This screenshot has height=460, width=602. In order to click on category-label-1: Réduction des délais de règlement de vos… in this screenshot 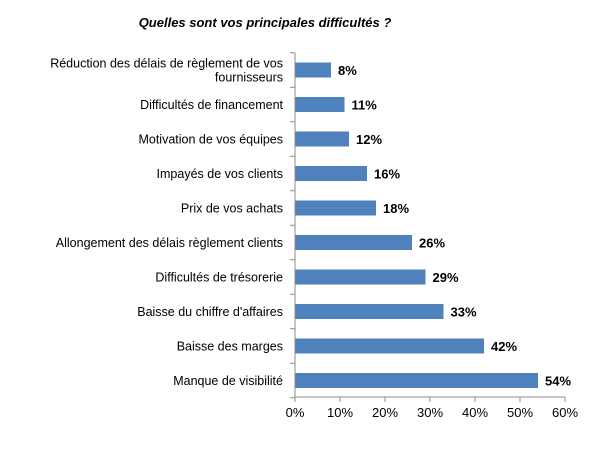, I will do `click(166, 71)`.